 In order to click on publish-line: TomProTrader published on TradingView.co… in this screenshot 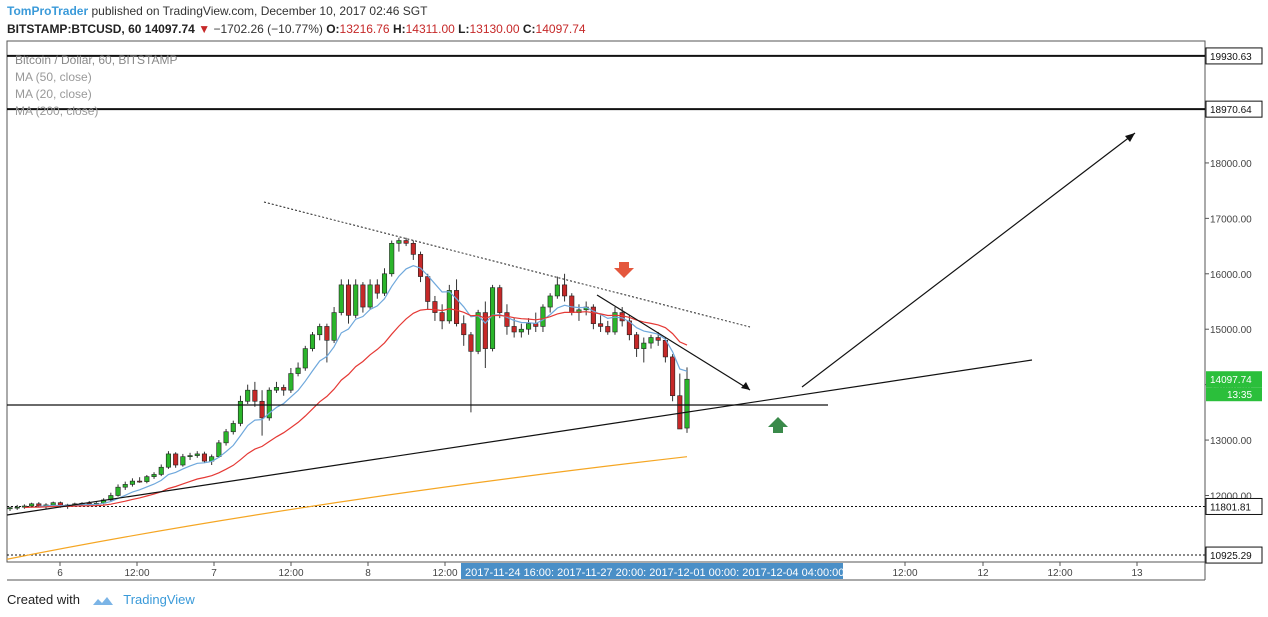, I will do `click(217, 11)`.